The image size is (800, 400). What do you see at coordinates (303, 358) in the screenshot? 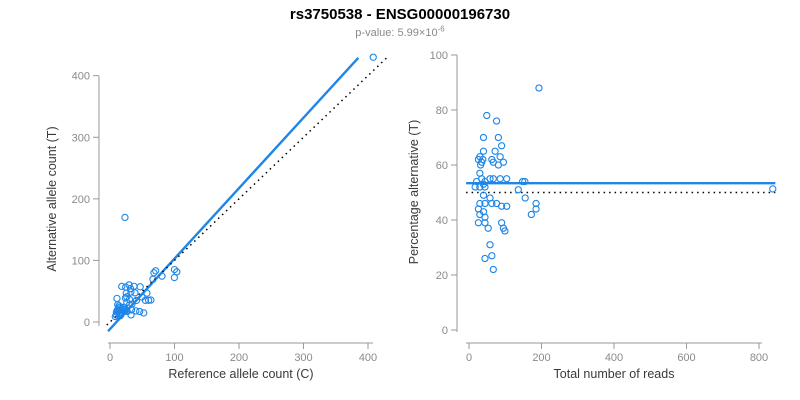
I see `x-tick-label: 300` at bounding box center [303, 358].